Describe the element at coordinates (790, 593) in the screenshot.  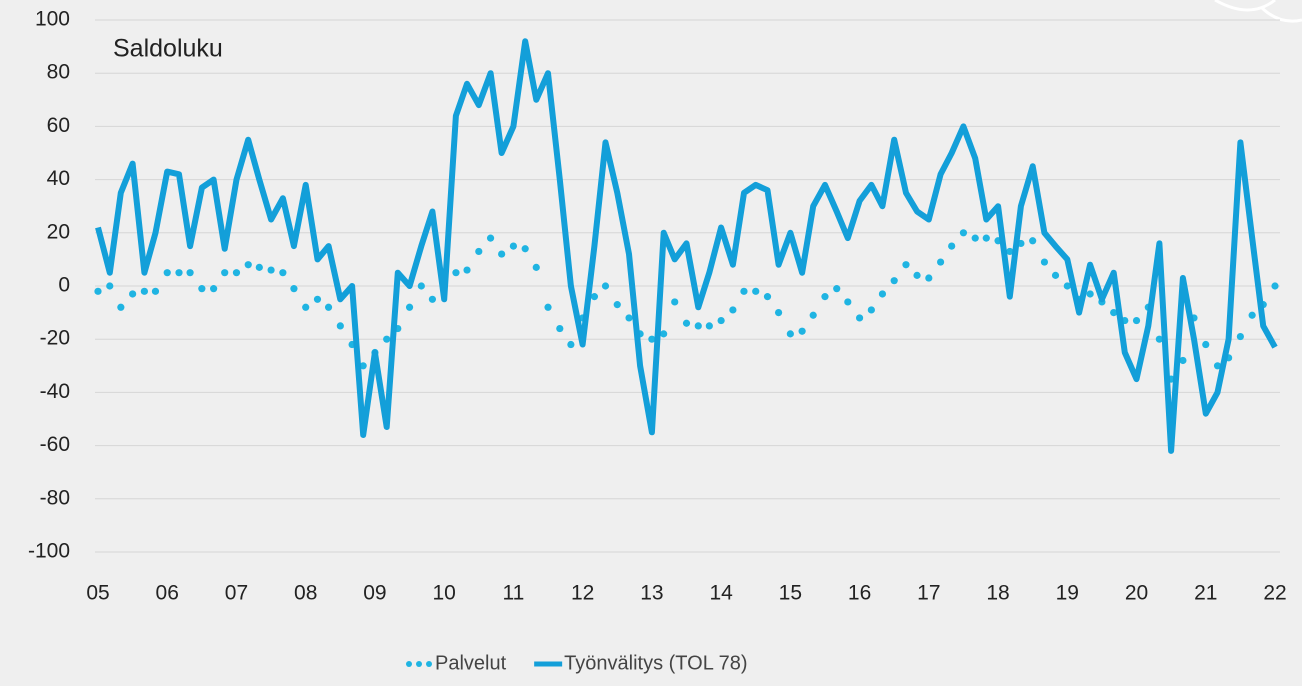
I see `x-tick-label: 15` at that location.